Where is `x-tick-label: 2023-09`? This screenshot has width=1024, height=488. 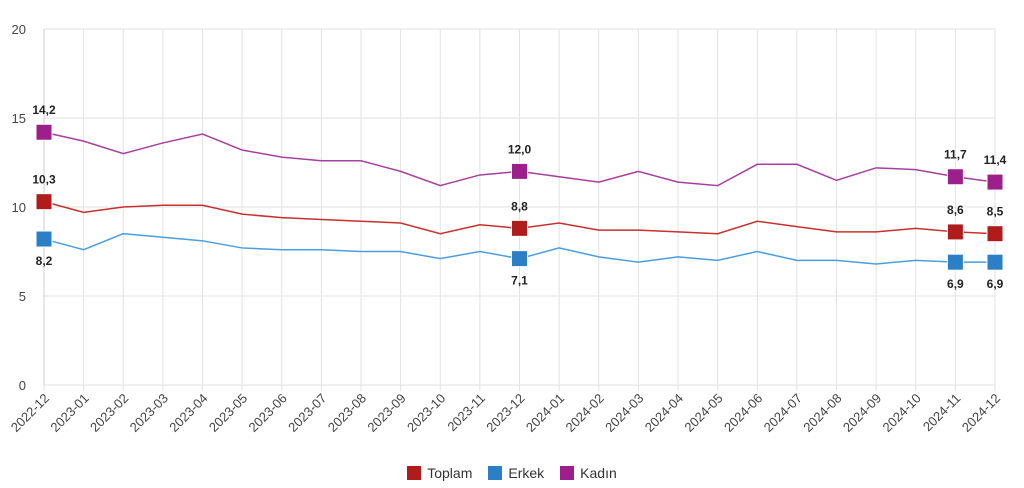
x-tick-label: 2023-09 is located at coordinates (386, 413).